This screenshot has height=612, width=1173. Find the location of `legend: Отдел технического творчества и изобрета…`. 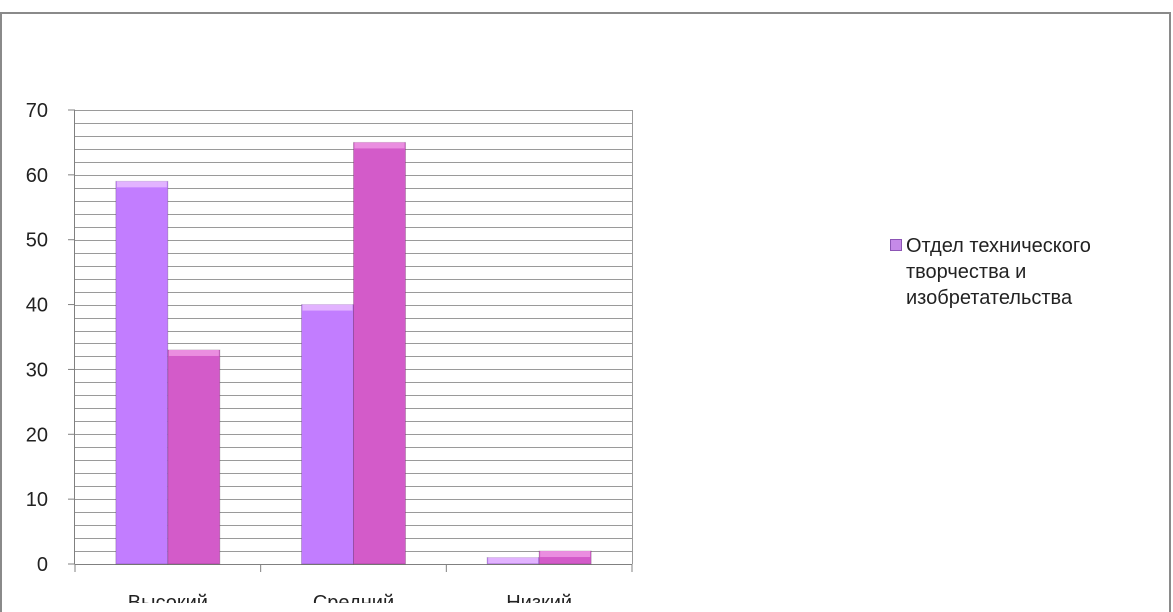

legend: Отдел технического творчества и изобрета… is located at coordinates (1030, 272).